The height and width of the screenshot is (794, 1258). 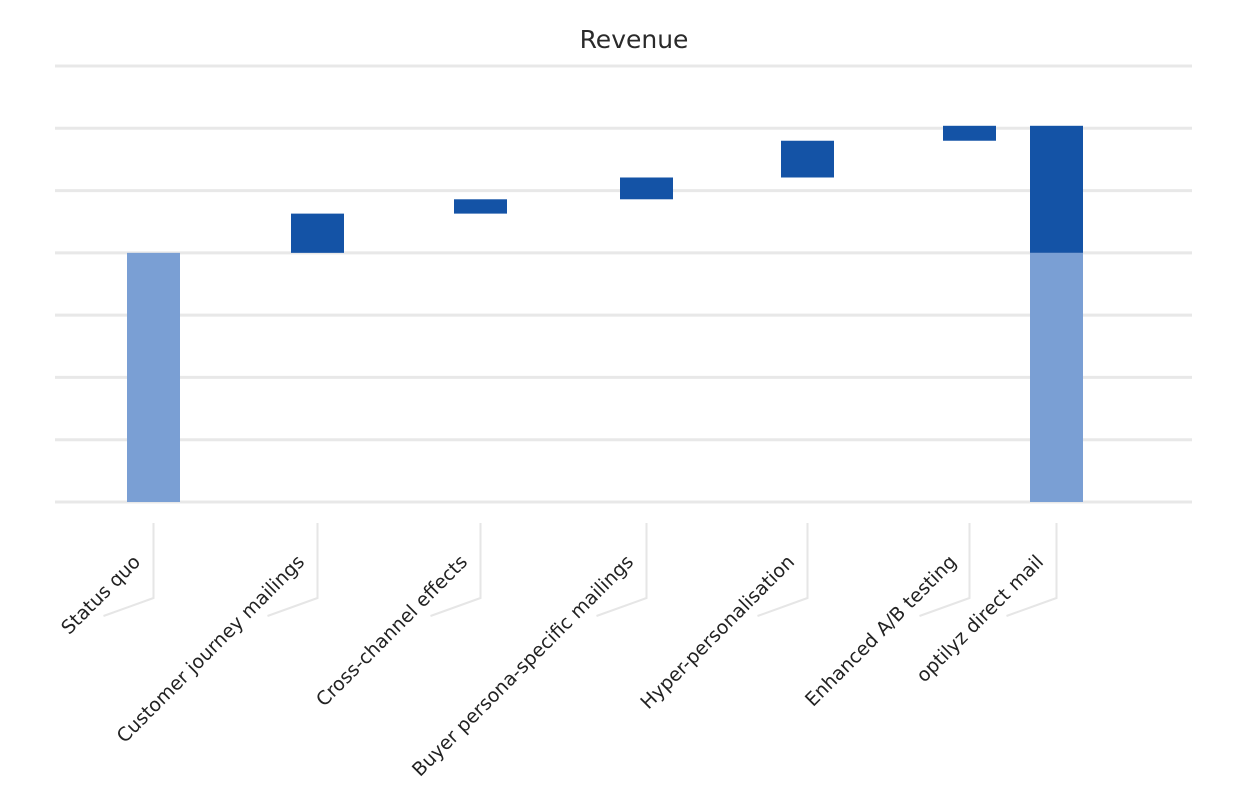 What do you see at coordinates (717, 632) in the screenshot?
I see `x-tick-label: Hyper-personalisation` at bounding box center [717, 632].